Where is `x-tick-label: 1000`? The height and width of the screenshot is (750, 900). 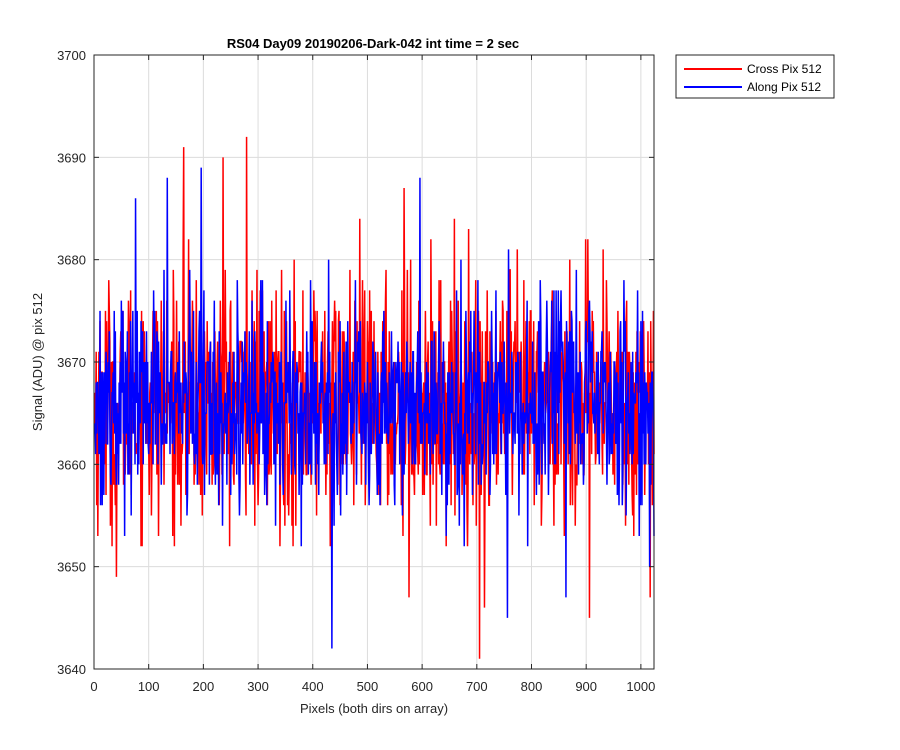
x-tick-label: 1000 is located at coordinates (640, 686).